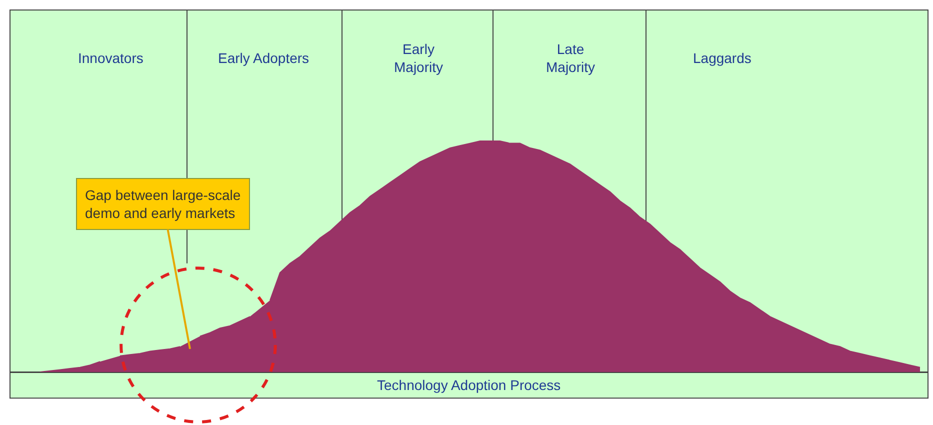 The image size is (933, 425). What do you see at coordinates (571, 58) in the screenshot?
I see `text: Late Majority` at bounding box center [571, 58].